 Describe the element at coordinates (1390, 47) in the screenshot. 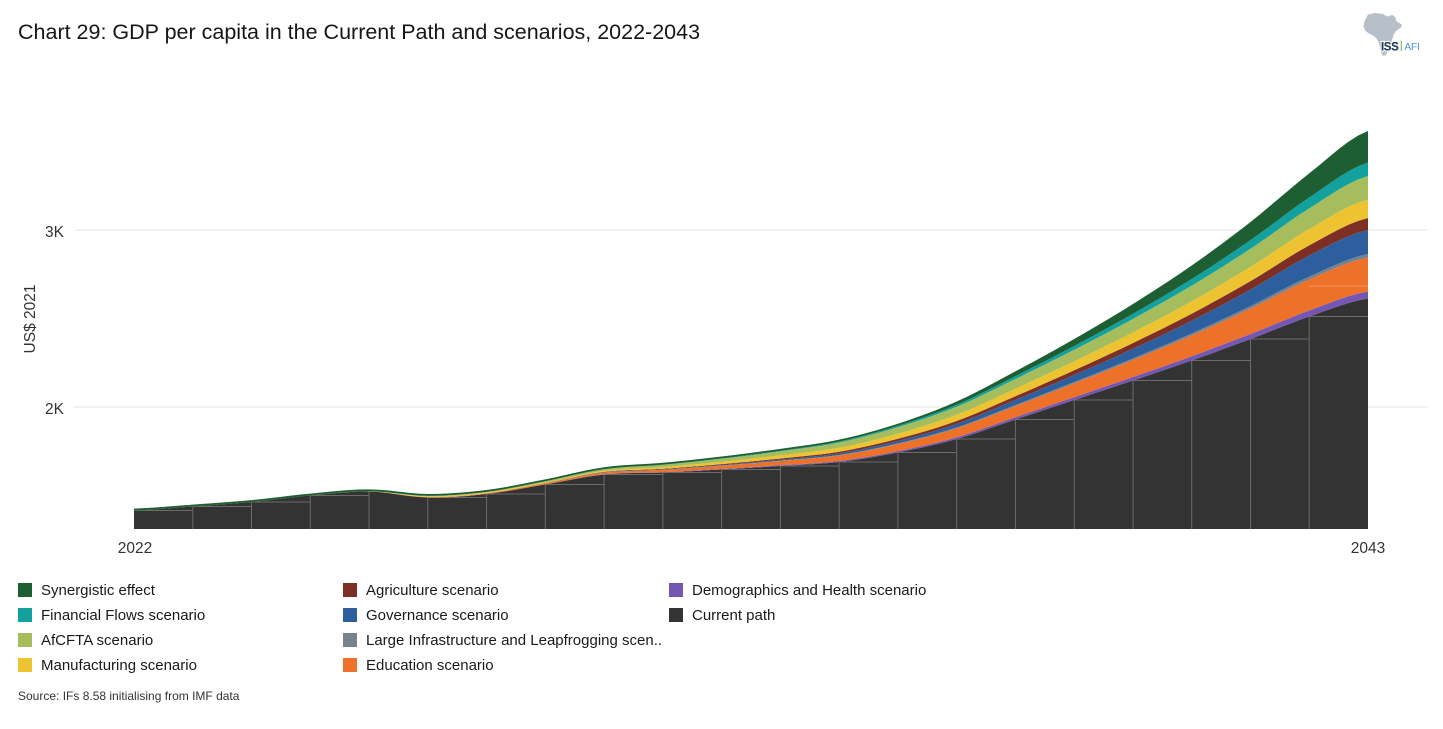

I see `svg-text: ISS` at that location.